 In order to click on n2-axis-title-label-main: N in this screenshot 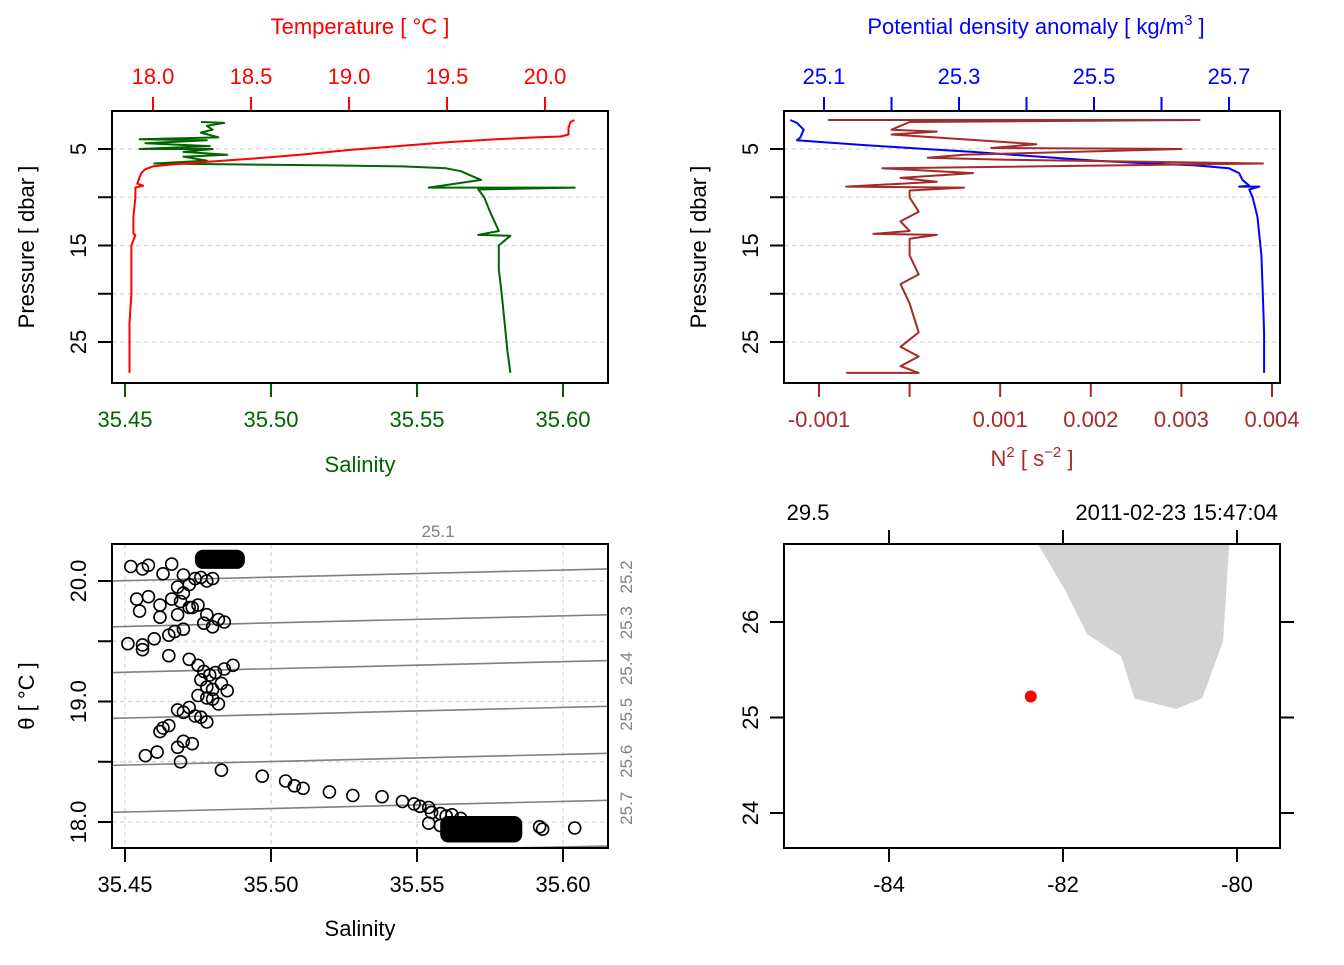, I will do `click(999, 458)`.